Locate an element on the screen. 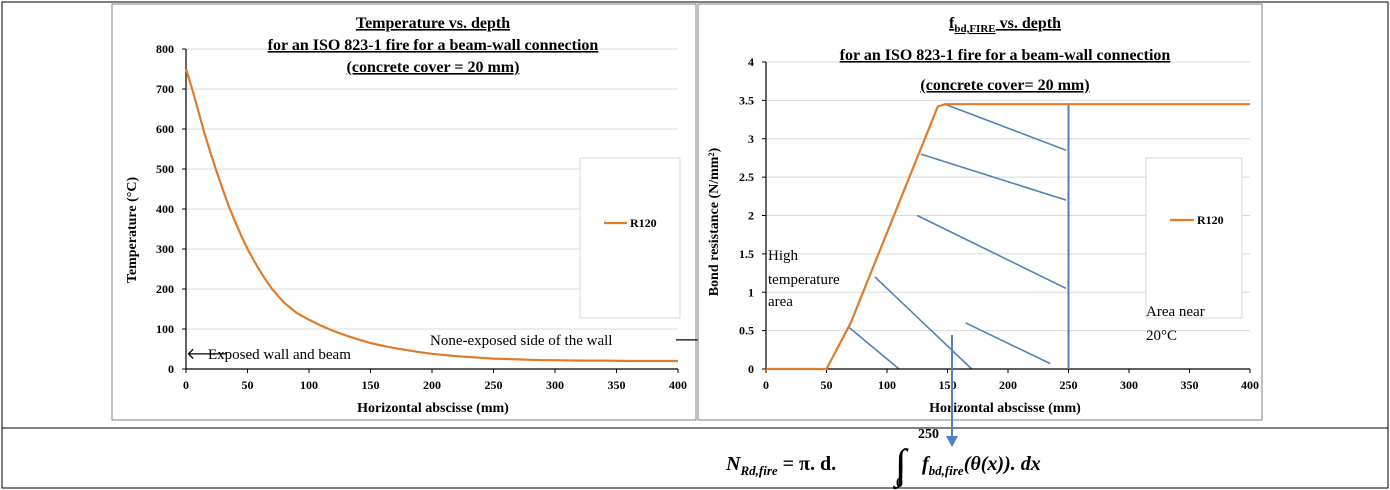  right-y-tick-label: 4 is located at coordinates (751, 62).